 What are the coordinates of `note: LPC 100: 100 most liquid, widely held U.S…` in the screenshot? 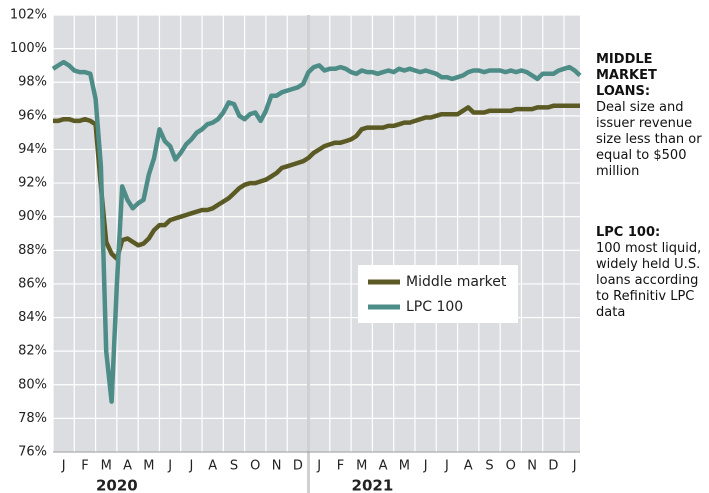 It's located at (652, 273).